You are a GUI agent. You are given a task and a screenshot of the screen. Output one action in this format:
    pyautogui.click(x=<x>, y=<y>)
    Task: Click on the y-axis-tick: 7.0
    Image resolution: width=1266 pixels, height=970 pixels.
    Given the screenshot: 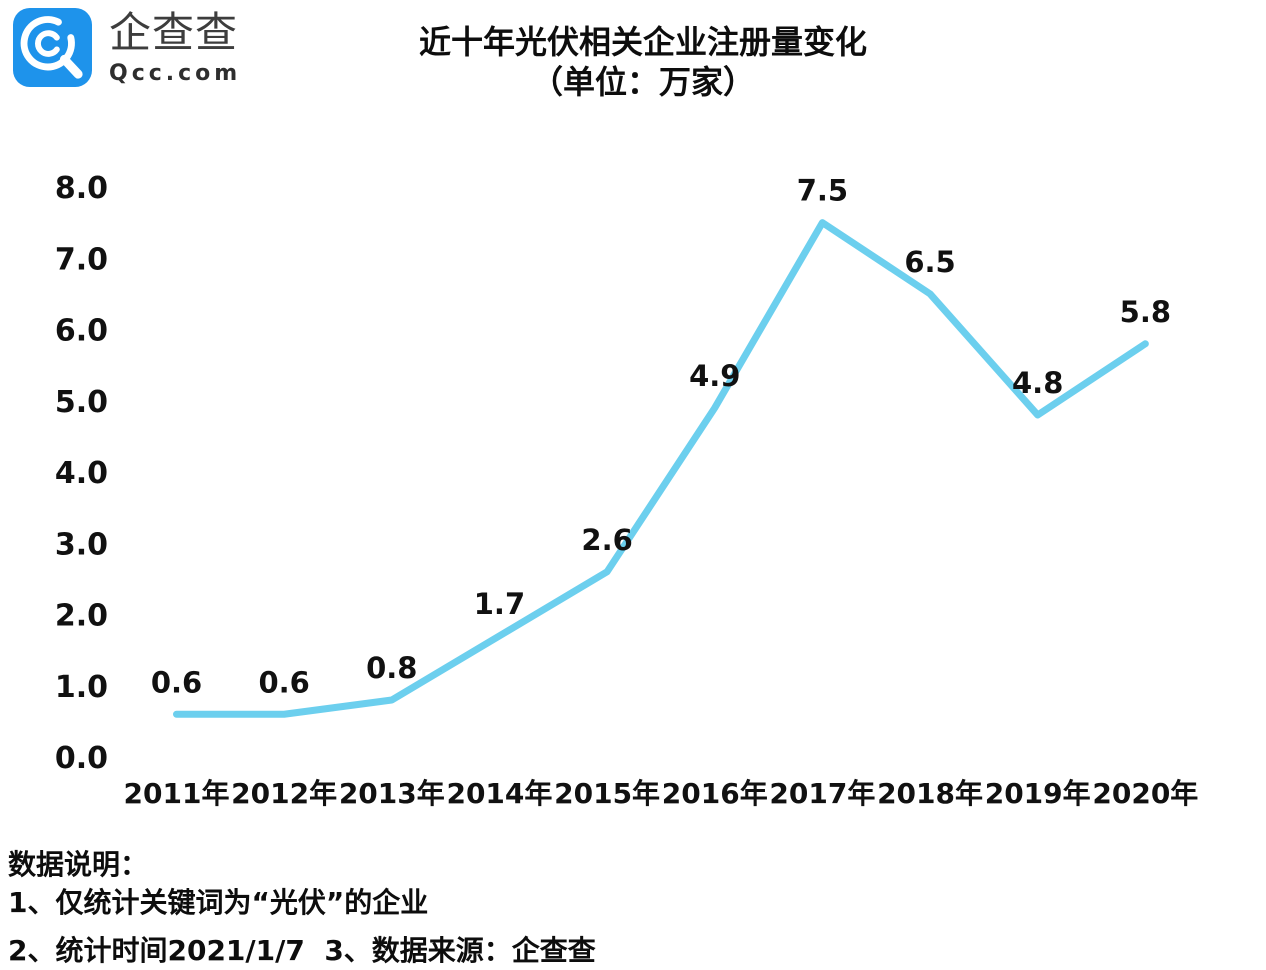 What is the action you would take?
    pyautogui.click(x=81, y=259)
    